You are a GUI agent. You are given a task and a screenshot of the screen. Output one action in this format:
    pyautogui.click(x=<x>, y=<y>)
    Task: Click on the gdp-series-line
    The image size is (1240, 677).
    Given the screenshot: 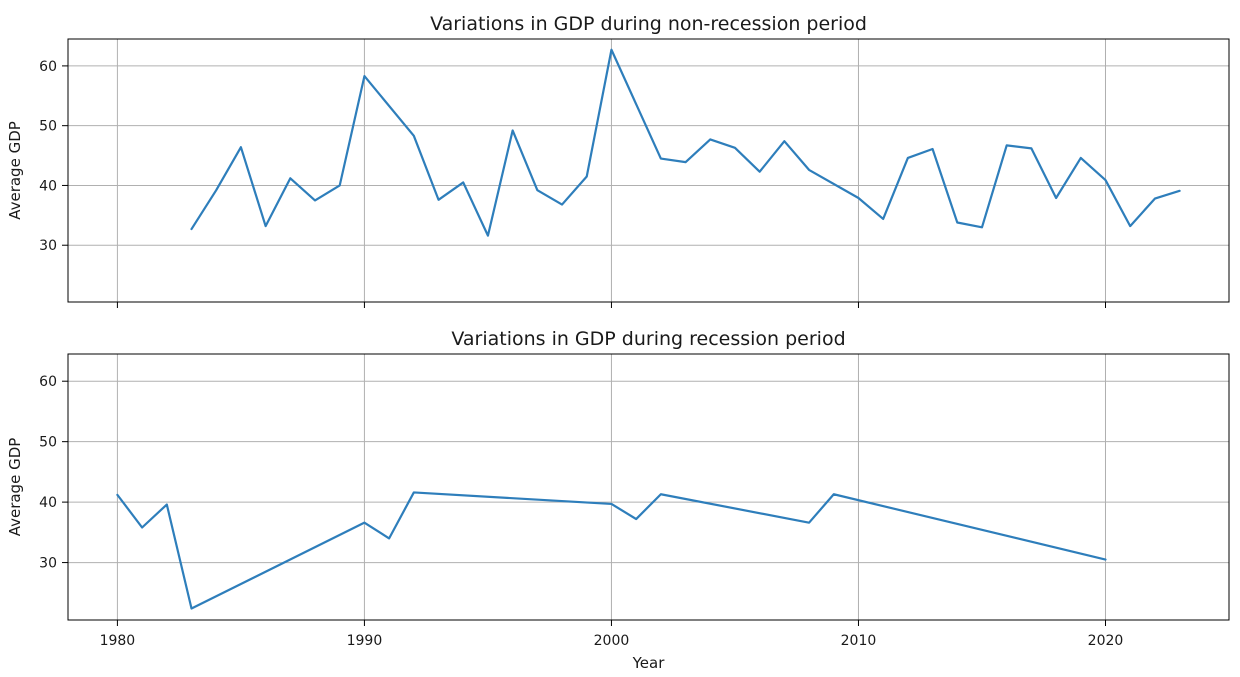 What is the action you would take?
    pyautogui.click(x=611, y=550)
    